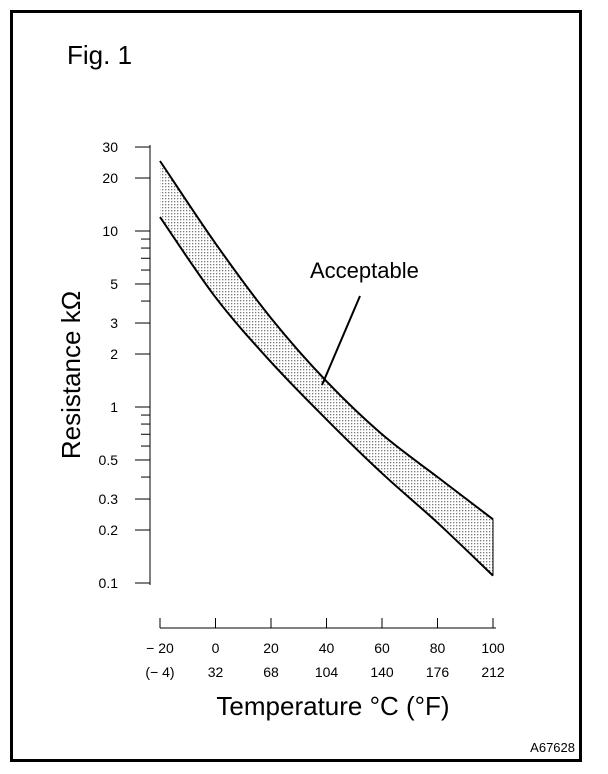 The width and height of the screenshot is (608, 774). Describe the element at coordinates (382, 648) in the screenshot. I see `x-tick-label: 60` at that location.